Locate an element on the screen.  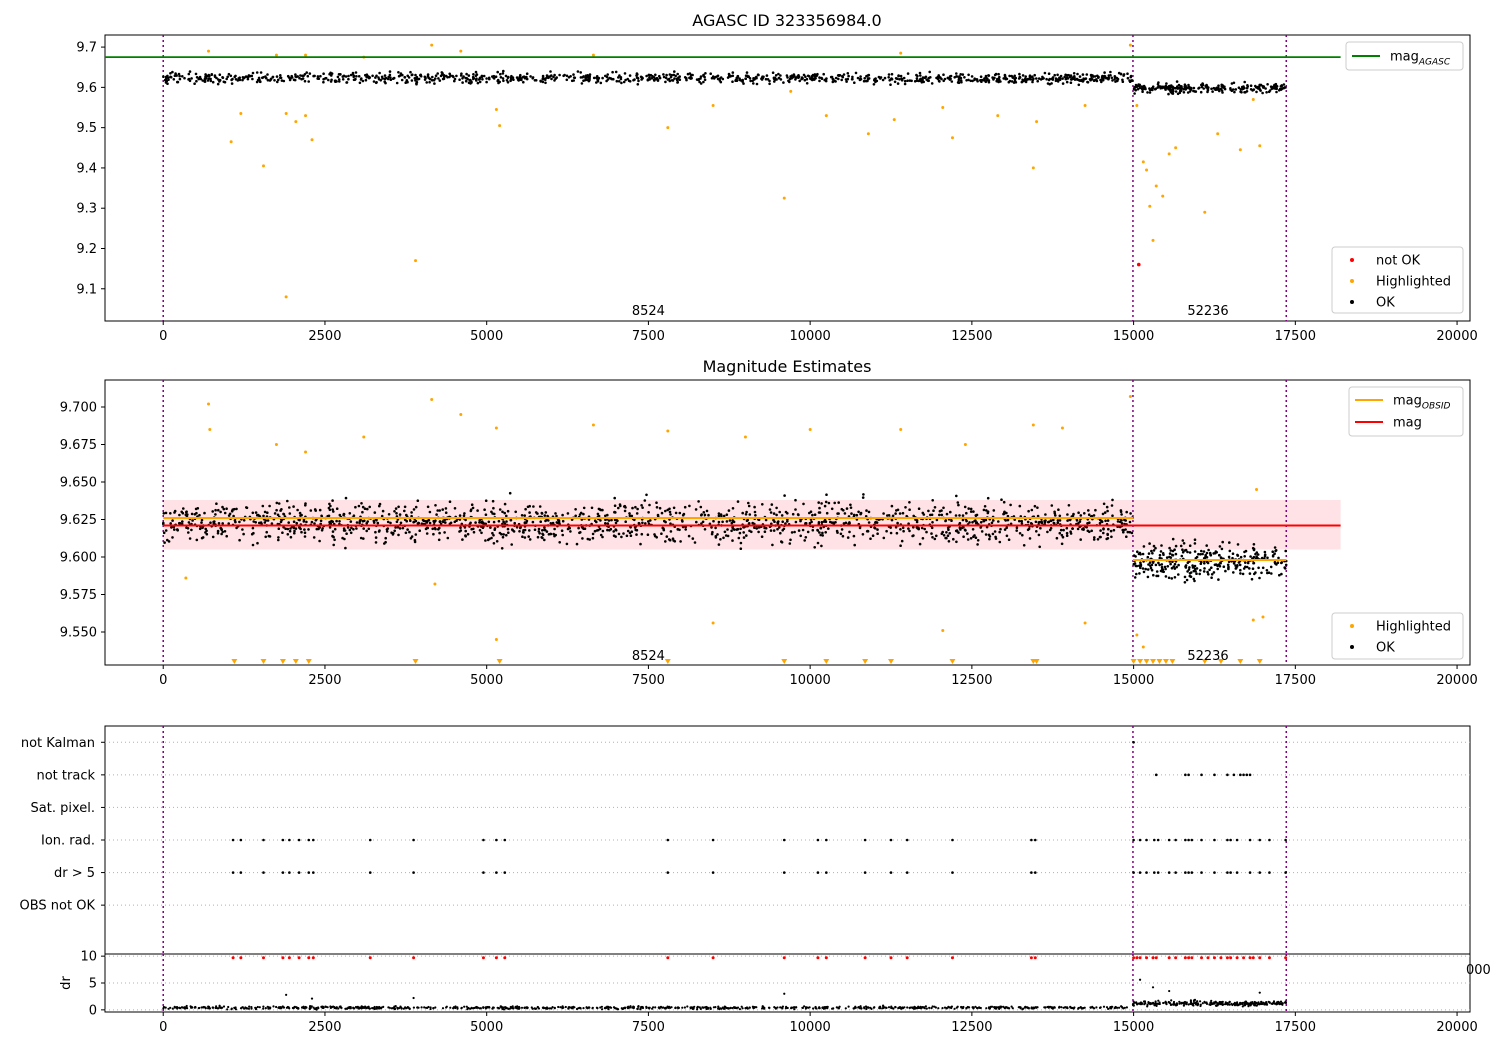
flag-point is located at coordinates (283, 872).